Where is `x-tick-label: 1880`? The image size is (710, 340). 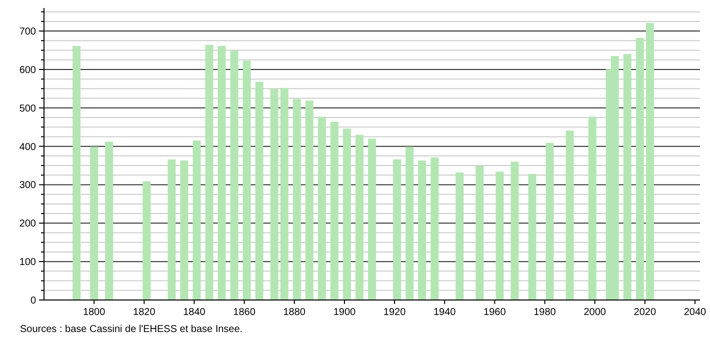 x-tick-label: 1880 is located at coordinates (294, 312).